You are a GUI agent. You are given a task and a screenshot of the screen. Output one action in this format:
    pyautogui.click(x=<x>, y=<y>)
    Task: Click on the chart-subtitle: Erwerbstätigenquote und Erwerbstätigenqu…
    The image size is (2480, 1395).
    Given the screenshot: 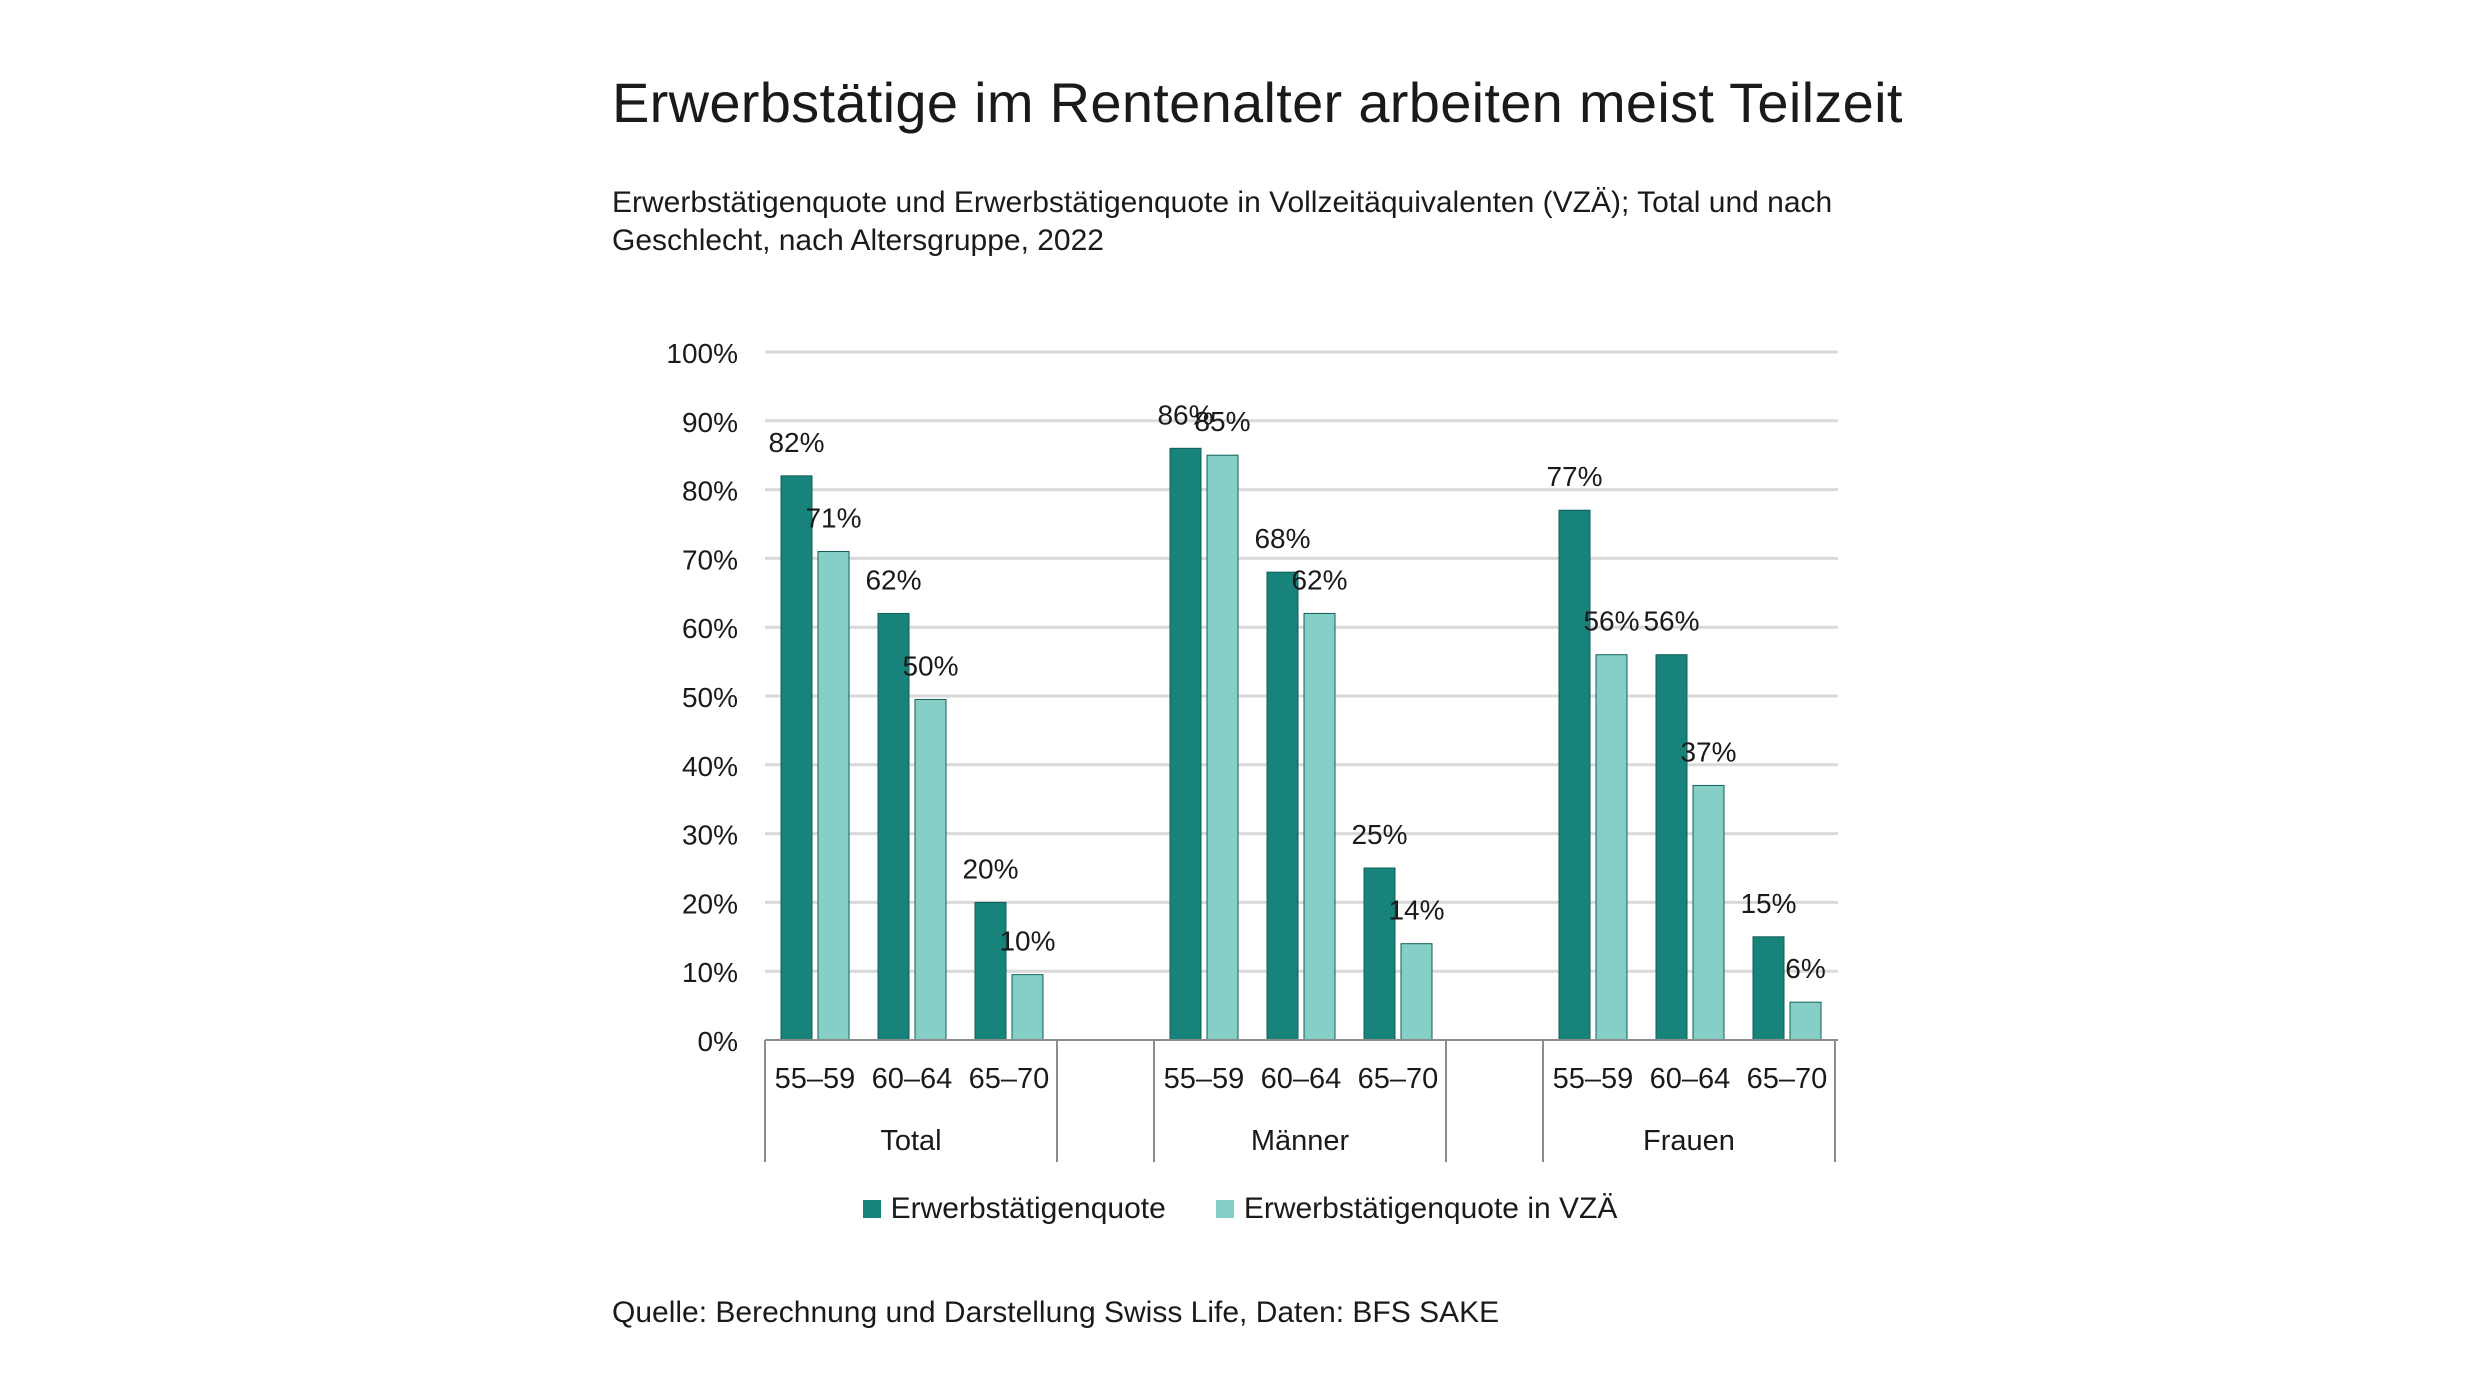 What is the action you would take?
    pyautogui.click(x=1222, y=221)
    